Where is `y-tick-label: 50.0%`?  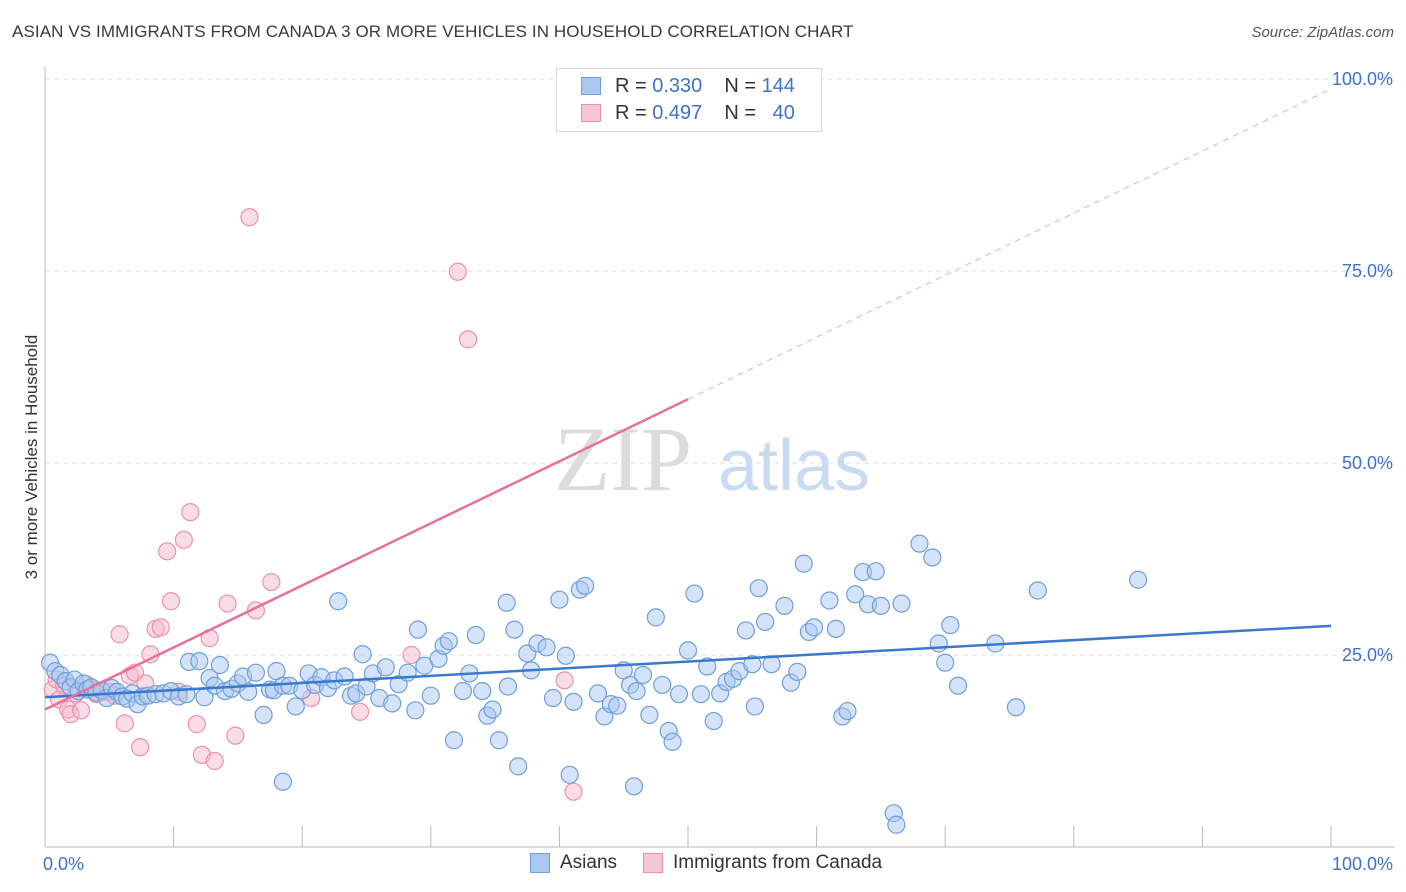
y-tick-label: 50.0% is located at coordinates (1367, 463).